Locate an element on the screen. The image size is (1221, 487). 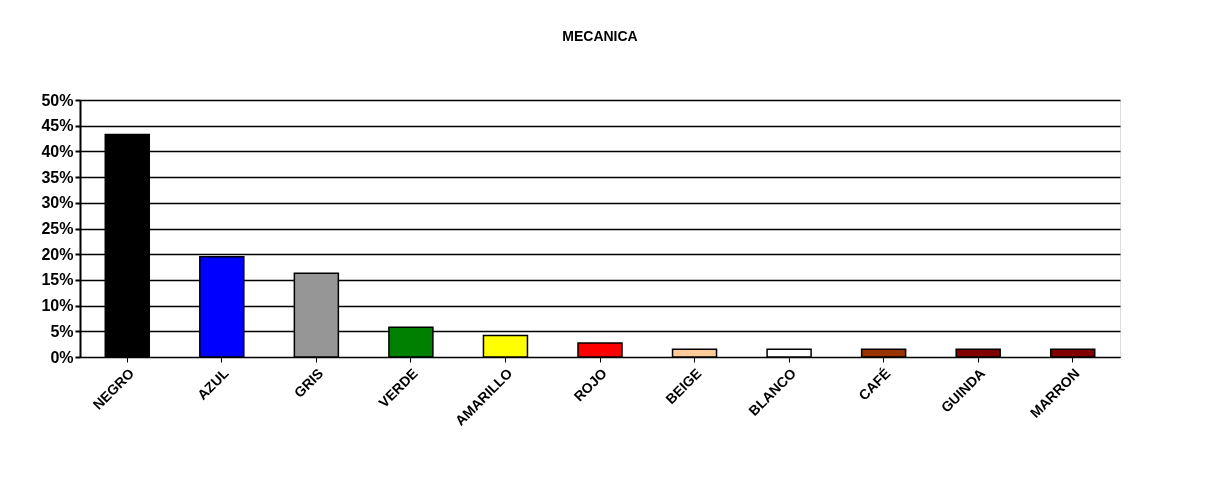
chart-title: MECANICA is located at coordinates (600, 36).